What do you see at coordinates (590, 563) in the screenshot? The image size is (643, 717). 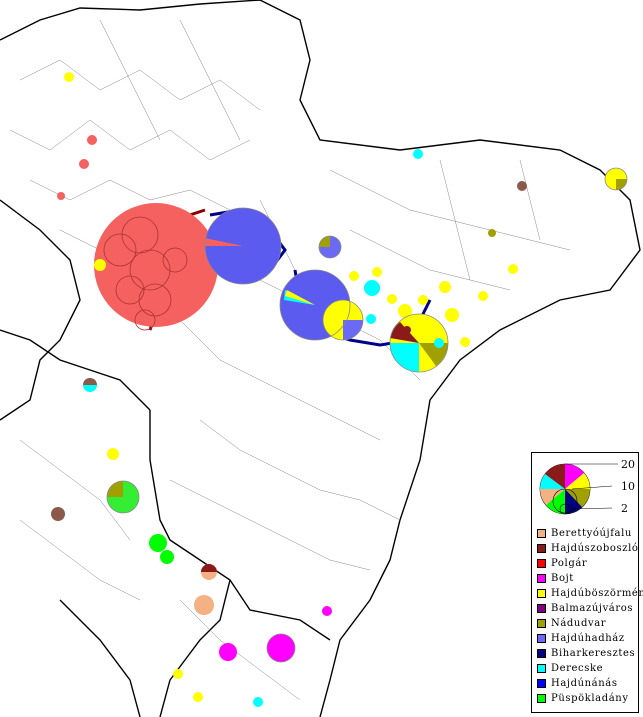 I see `legend-item: Polgár` at bounding box center [590, 563].